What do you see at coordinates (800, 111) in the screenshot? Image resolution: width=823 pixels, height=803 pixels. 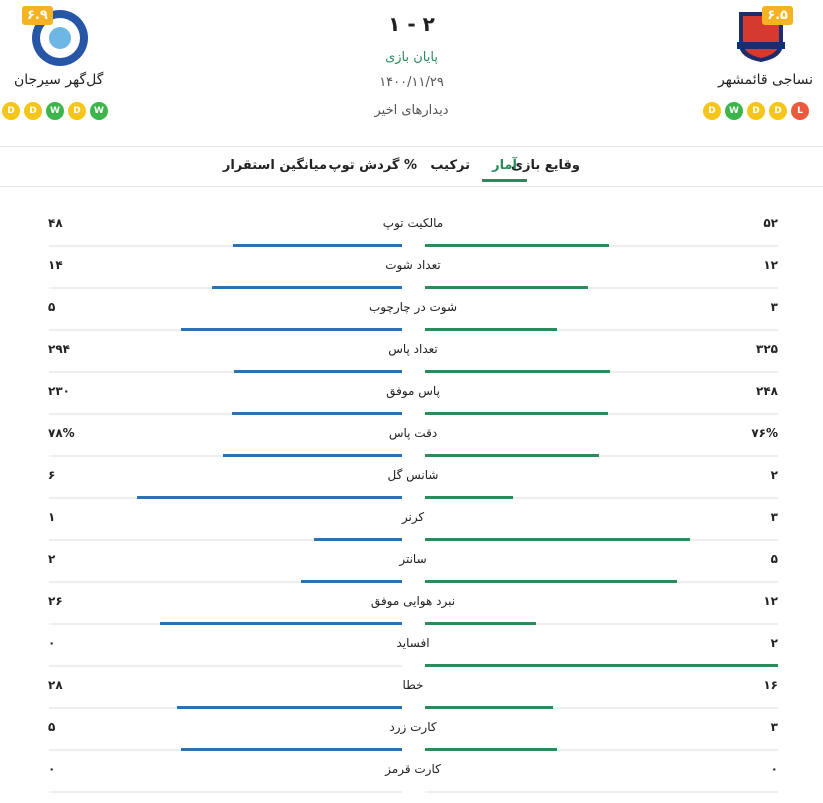 I see `form-badge: L` at bounding box center [800, 111].